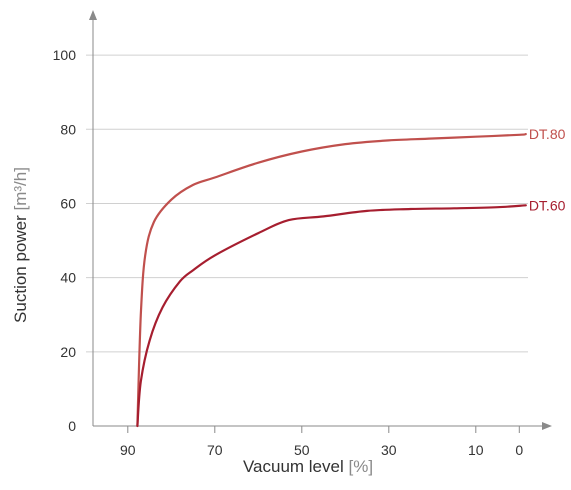 The width and height of the screenshot is (571, 490). What do you see at coordinates (65, 55) in the screenshot?
I see `y-tick-label: 100` at bounding box center [65, 55].